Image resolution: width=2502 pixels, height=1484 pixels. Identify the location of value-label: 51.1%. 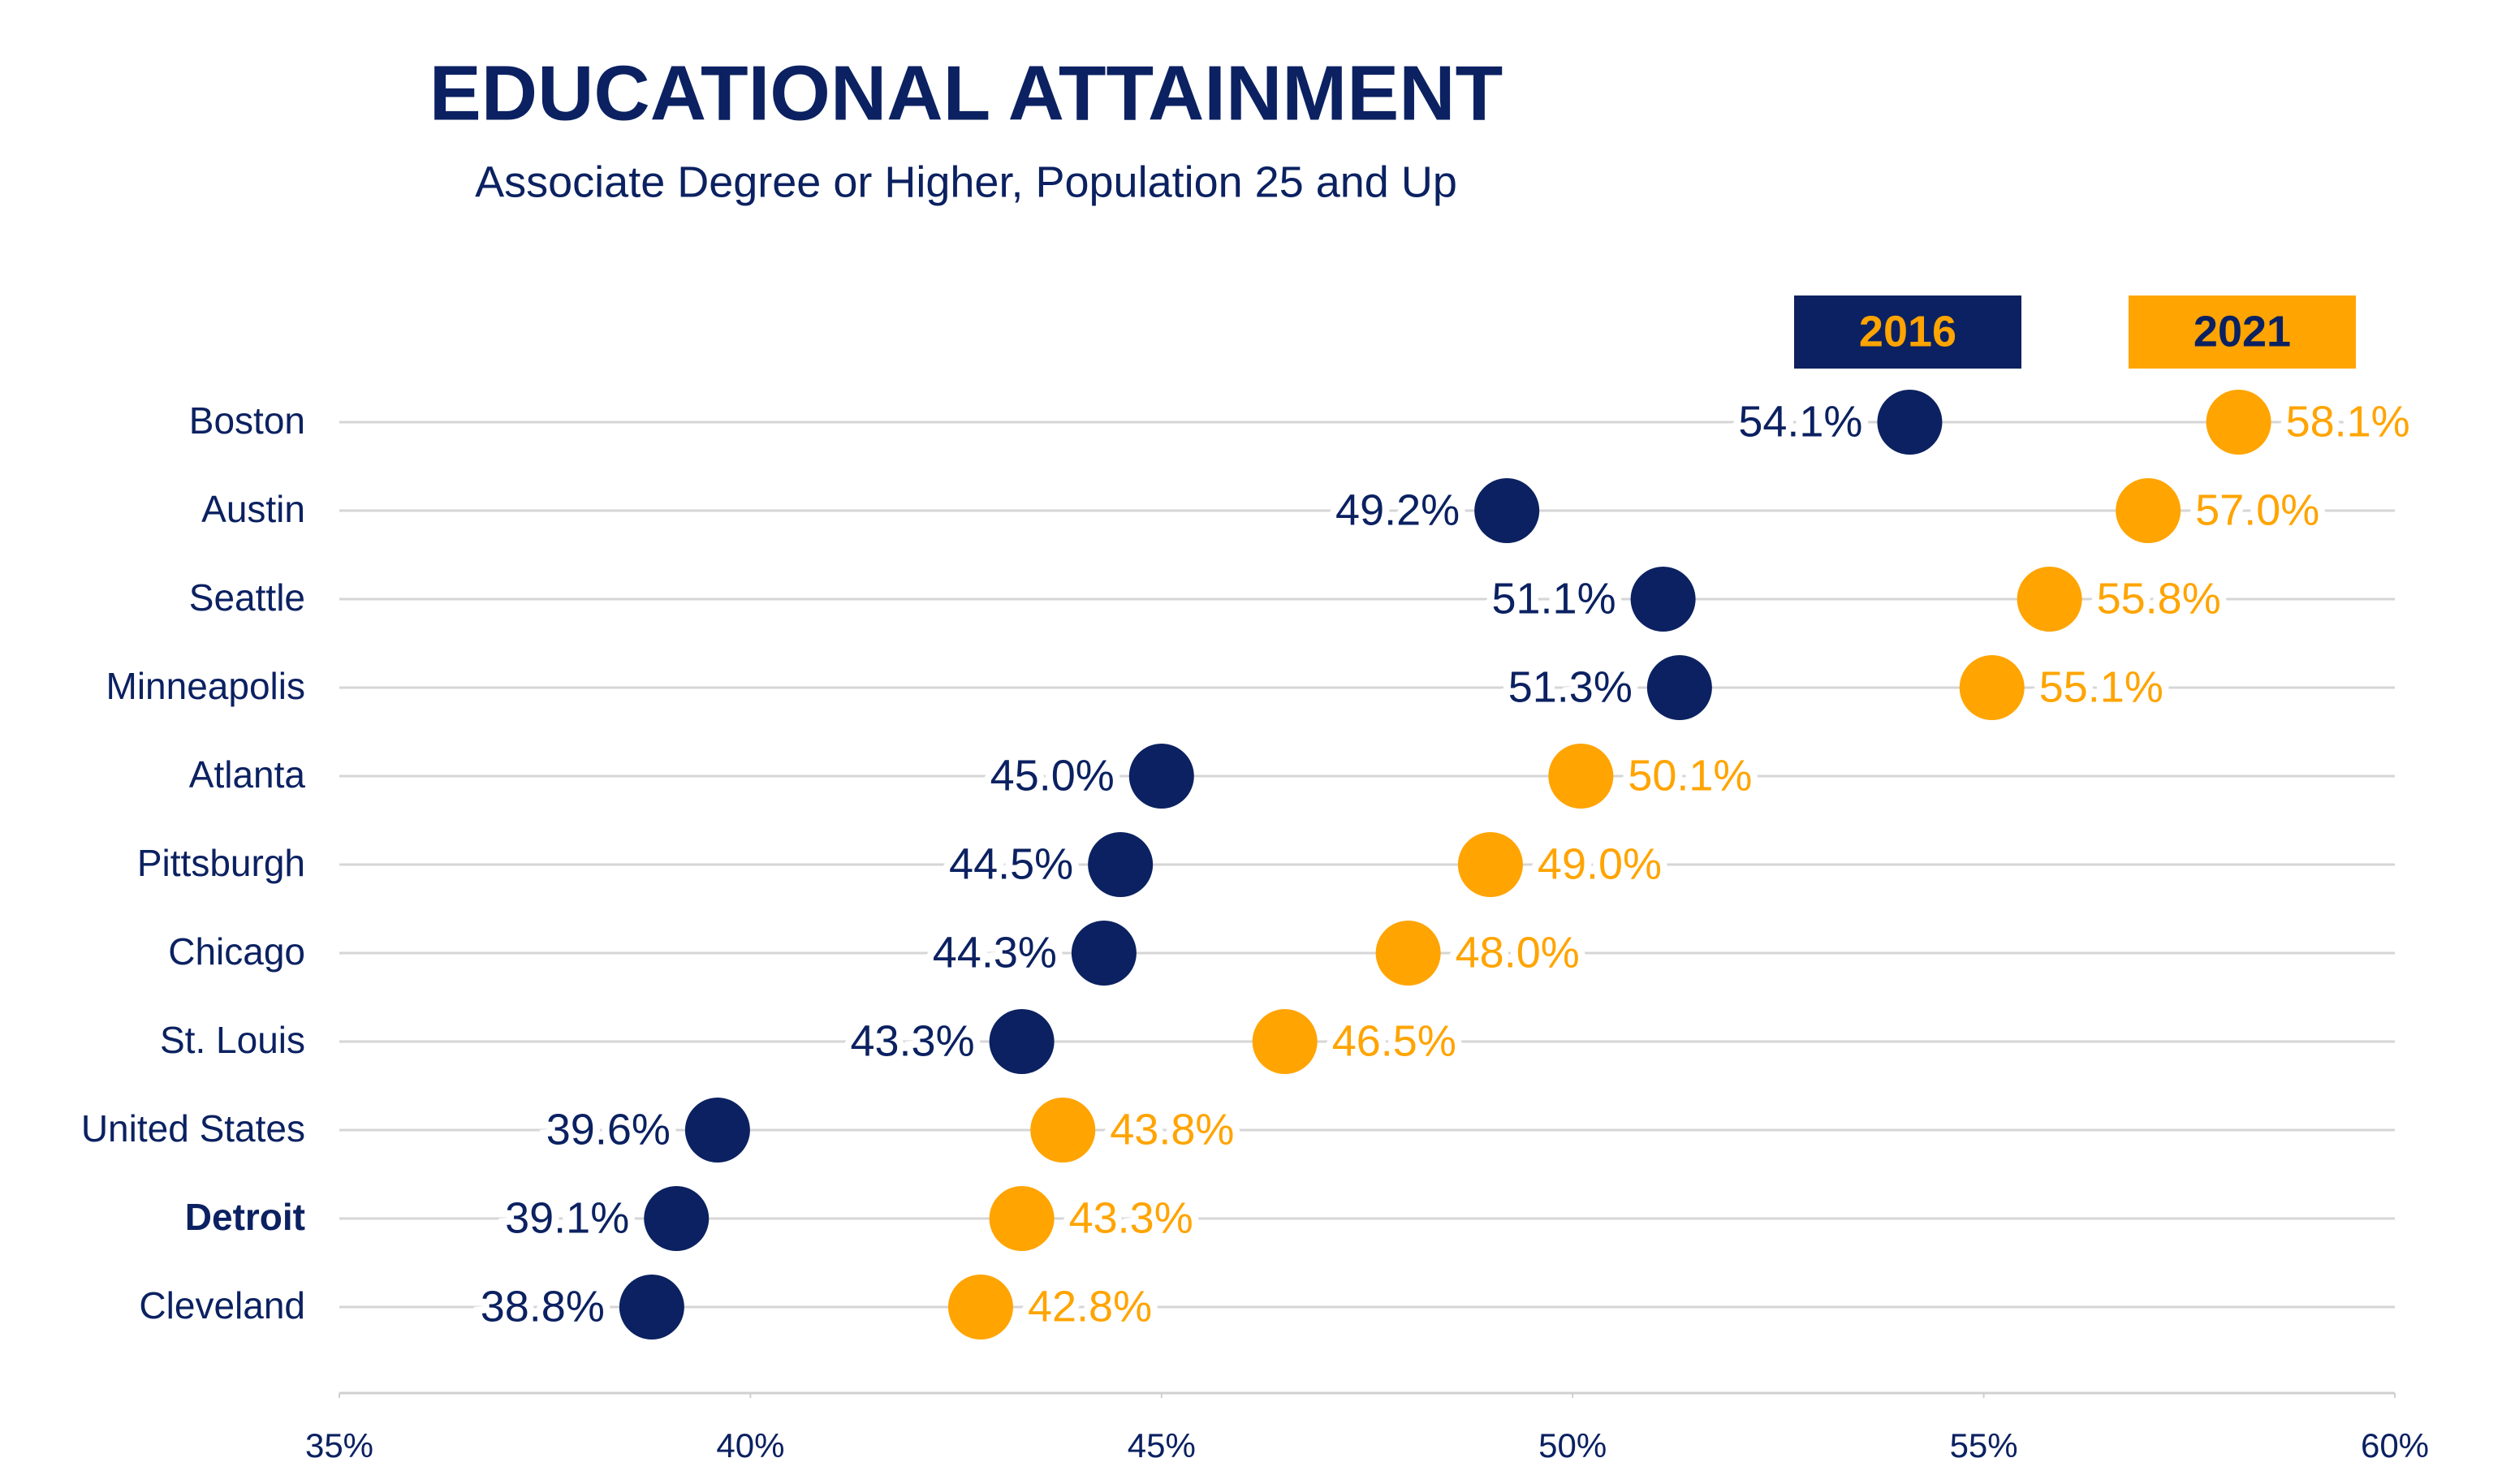
(1553, 598).